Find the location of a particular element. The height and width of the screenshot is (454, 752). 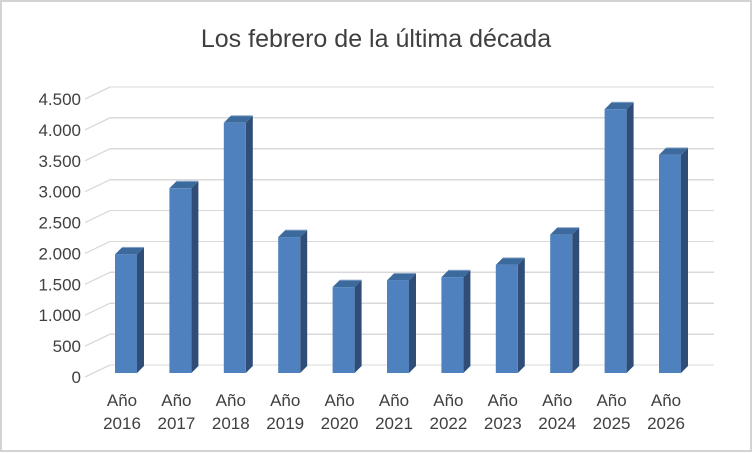

y-tick-label: 1.000 is located at coordinates (59, 315).